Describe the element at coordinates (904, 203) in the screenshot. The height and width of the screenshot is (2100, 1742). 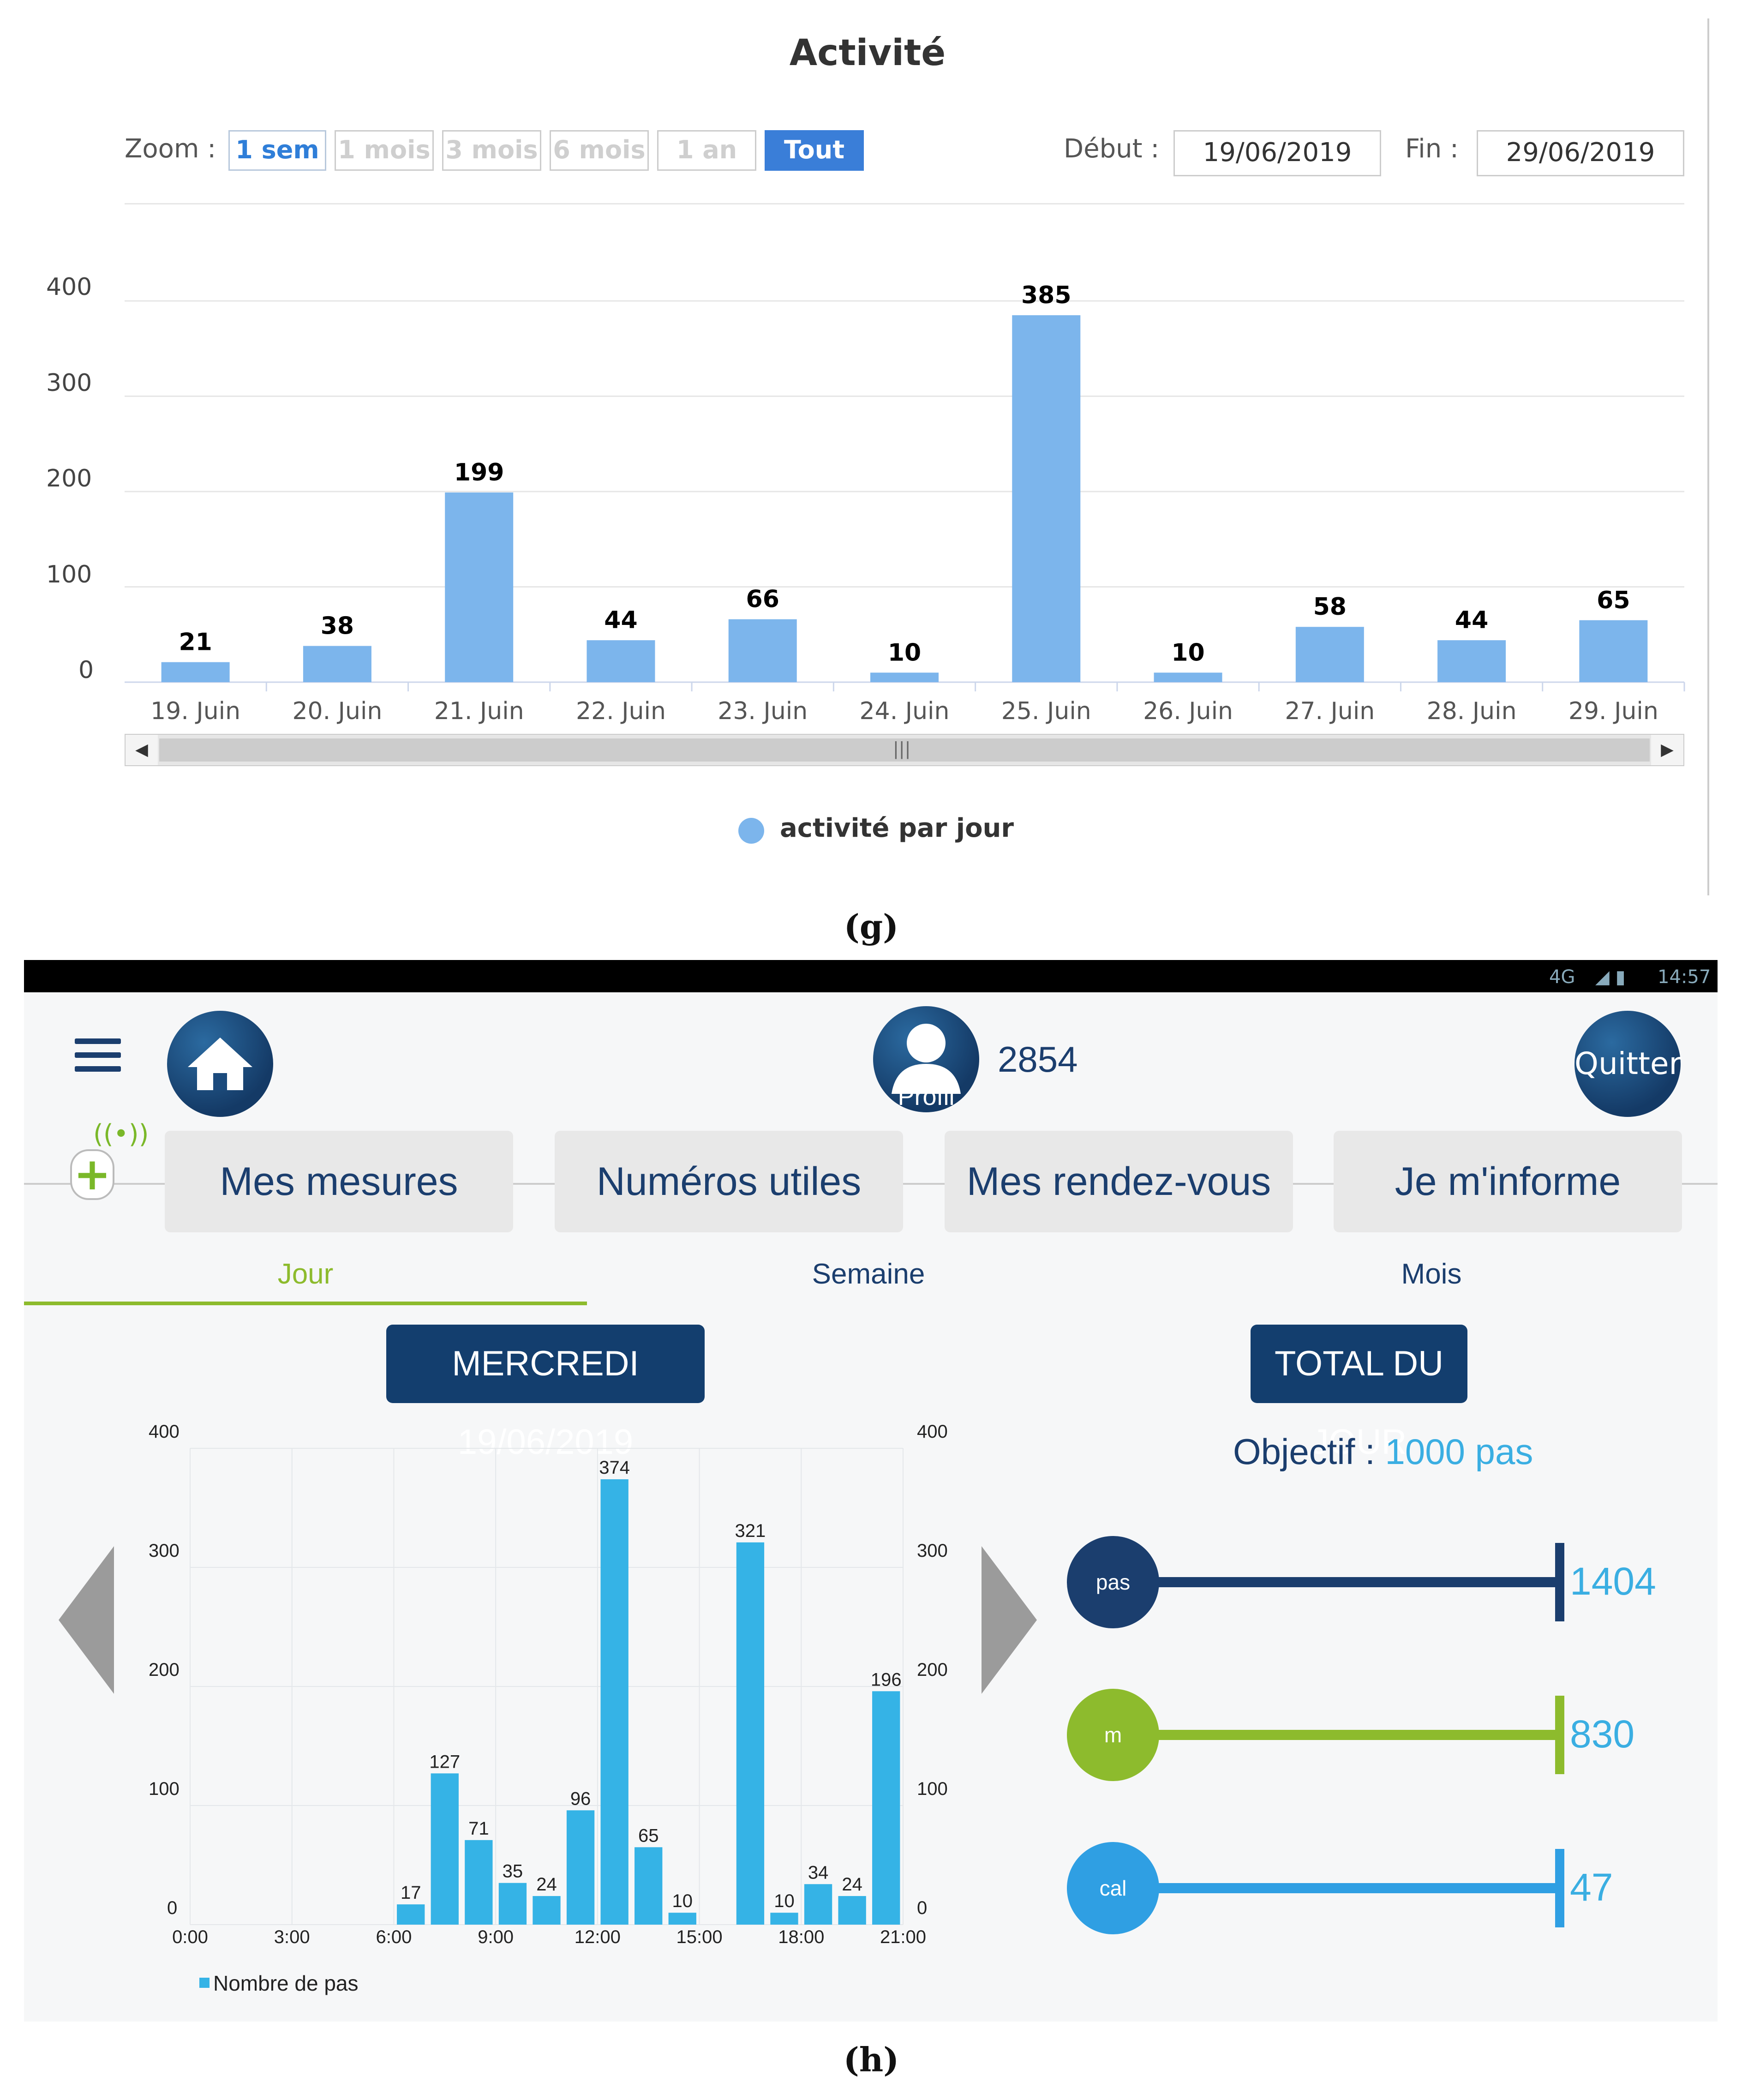
I see `header-divider` at that location.